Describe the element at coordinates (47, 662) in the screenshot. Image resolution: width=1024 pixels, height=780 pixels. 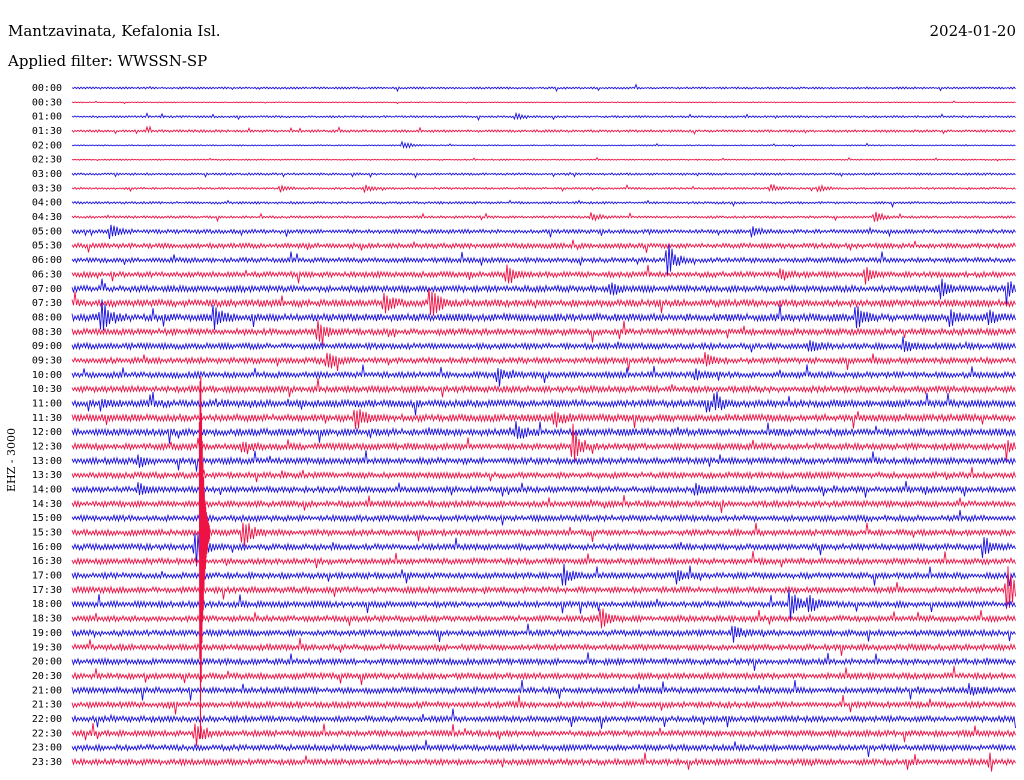
I see `tick-label: 20:00` at that location.